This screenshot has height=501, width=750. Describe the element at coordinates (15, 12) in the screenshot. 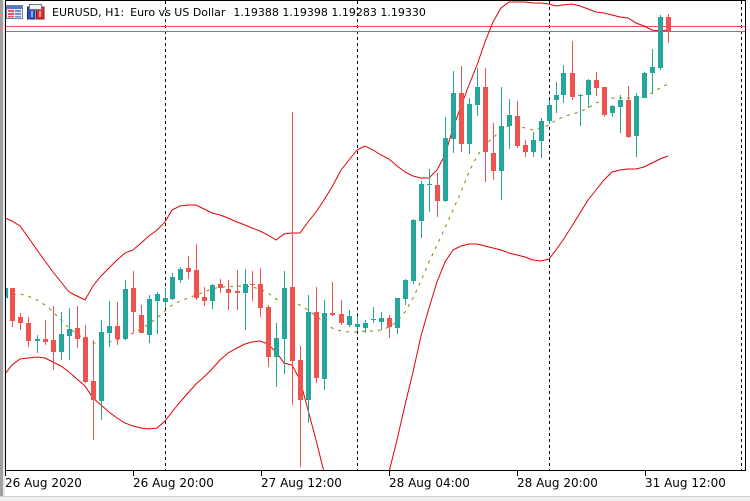

I see `chart-window-icon` at that location.